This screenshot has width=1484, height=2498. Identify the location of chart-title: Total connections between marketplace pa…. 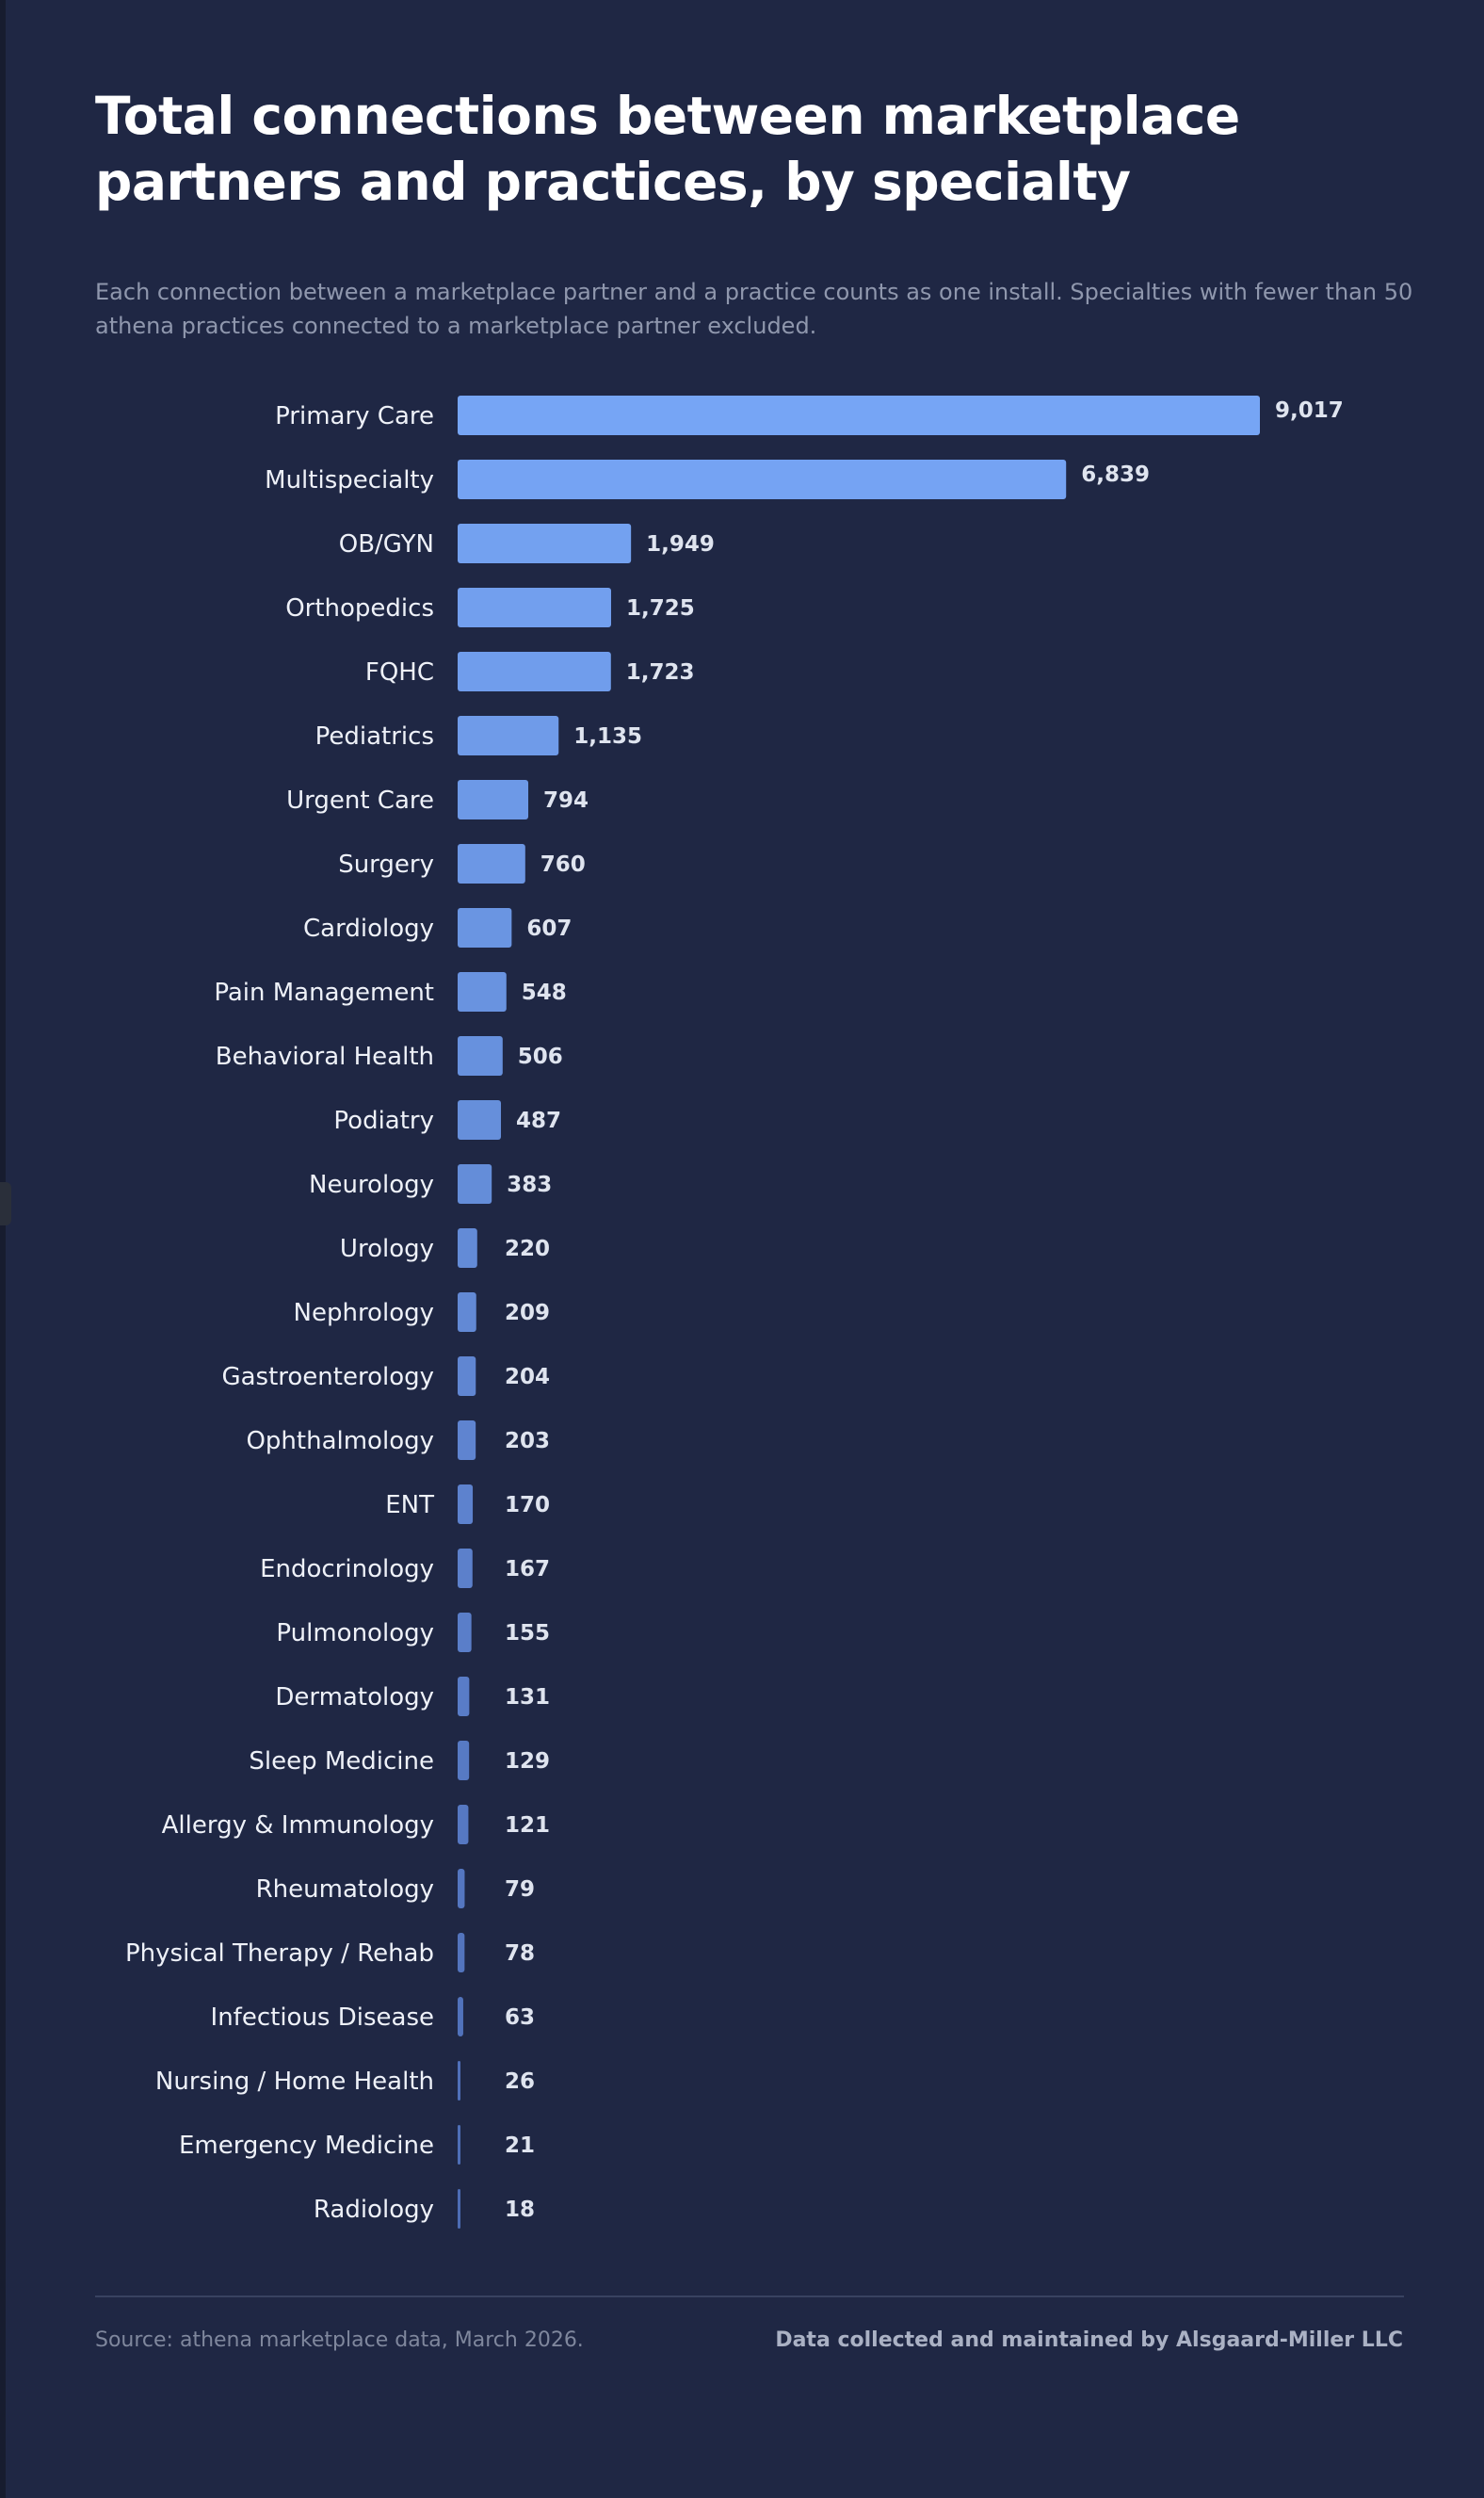
(667, 149).